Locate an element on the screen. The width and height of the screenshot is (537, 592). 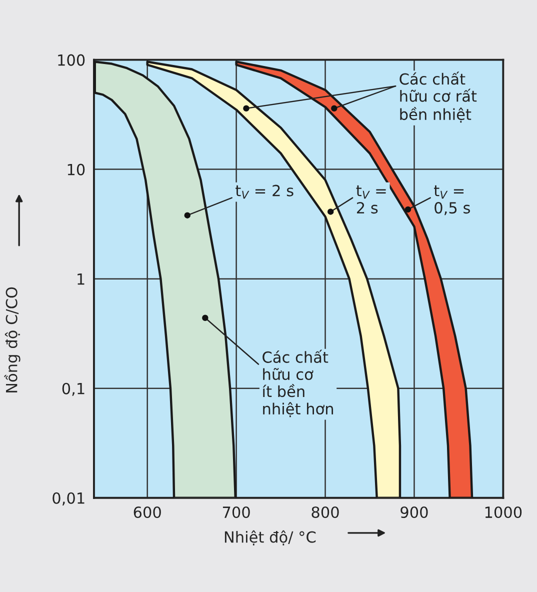
annotation: Các chất hữu cơ rất bền nhiệt is located at coordinates (438, 97).